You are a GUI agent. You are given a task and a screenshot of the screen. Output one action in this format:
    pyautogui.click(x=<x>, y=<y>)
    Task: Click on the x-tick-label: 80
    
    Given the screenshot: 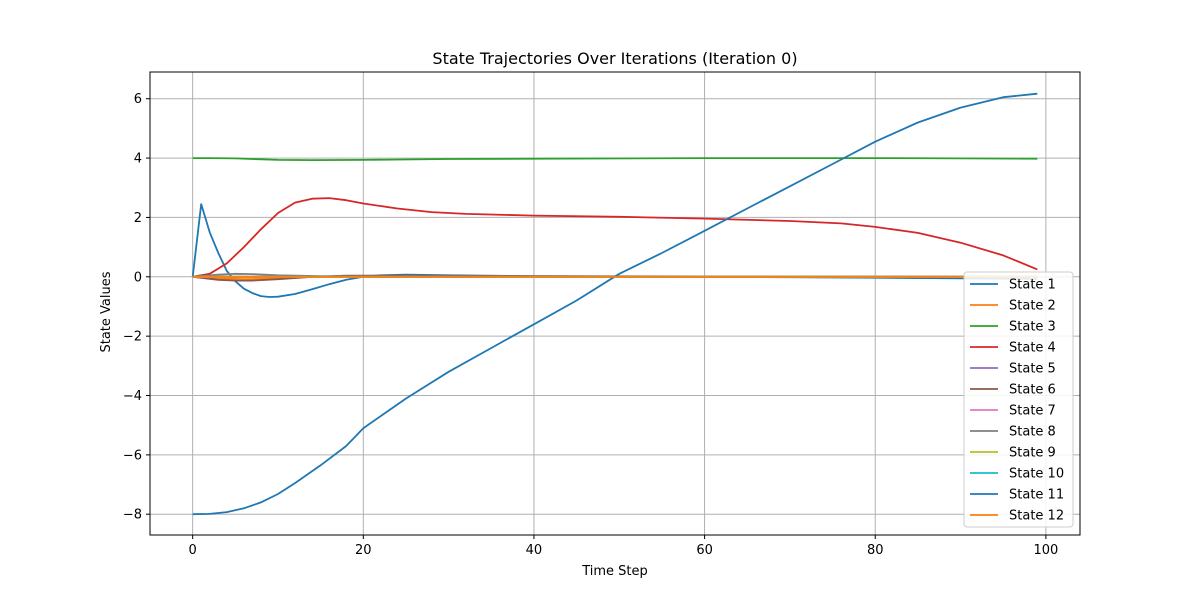 What is the action you would take?
    pyautogui.click(x=875, y=550)
    